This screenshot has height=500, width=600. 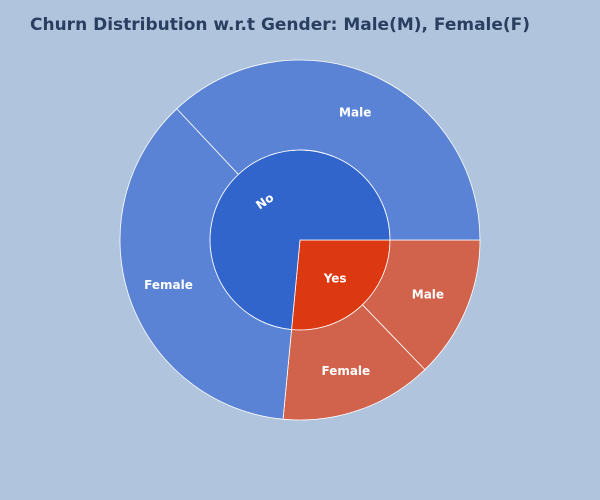 I want to click on inner-label-yes: Yes, so click(x=335, y=279).